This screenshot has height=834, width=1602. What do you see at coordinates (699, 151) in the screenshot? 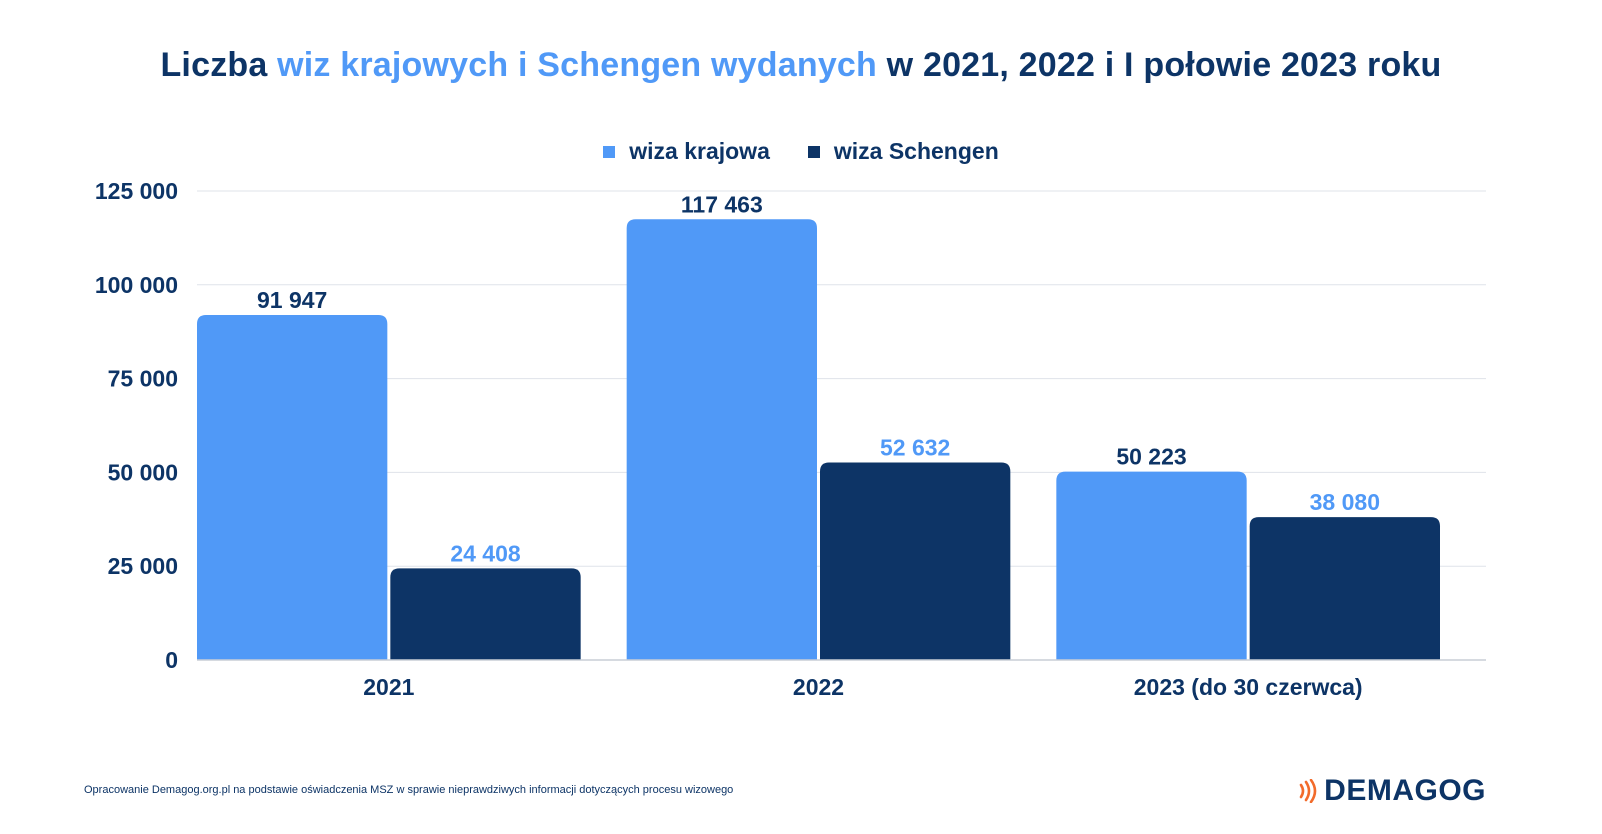
I see `legend-label-krajowa: wiza krajowa` at bounding box center [699, 151].